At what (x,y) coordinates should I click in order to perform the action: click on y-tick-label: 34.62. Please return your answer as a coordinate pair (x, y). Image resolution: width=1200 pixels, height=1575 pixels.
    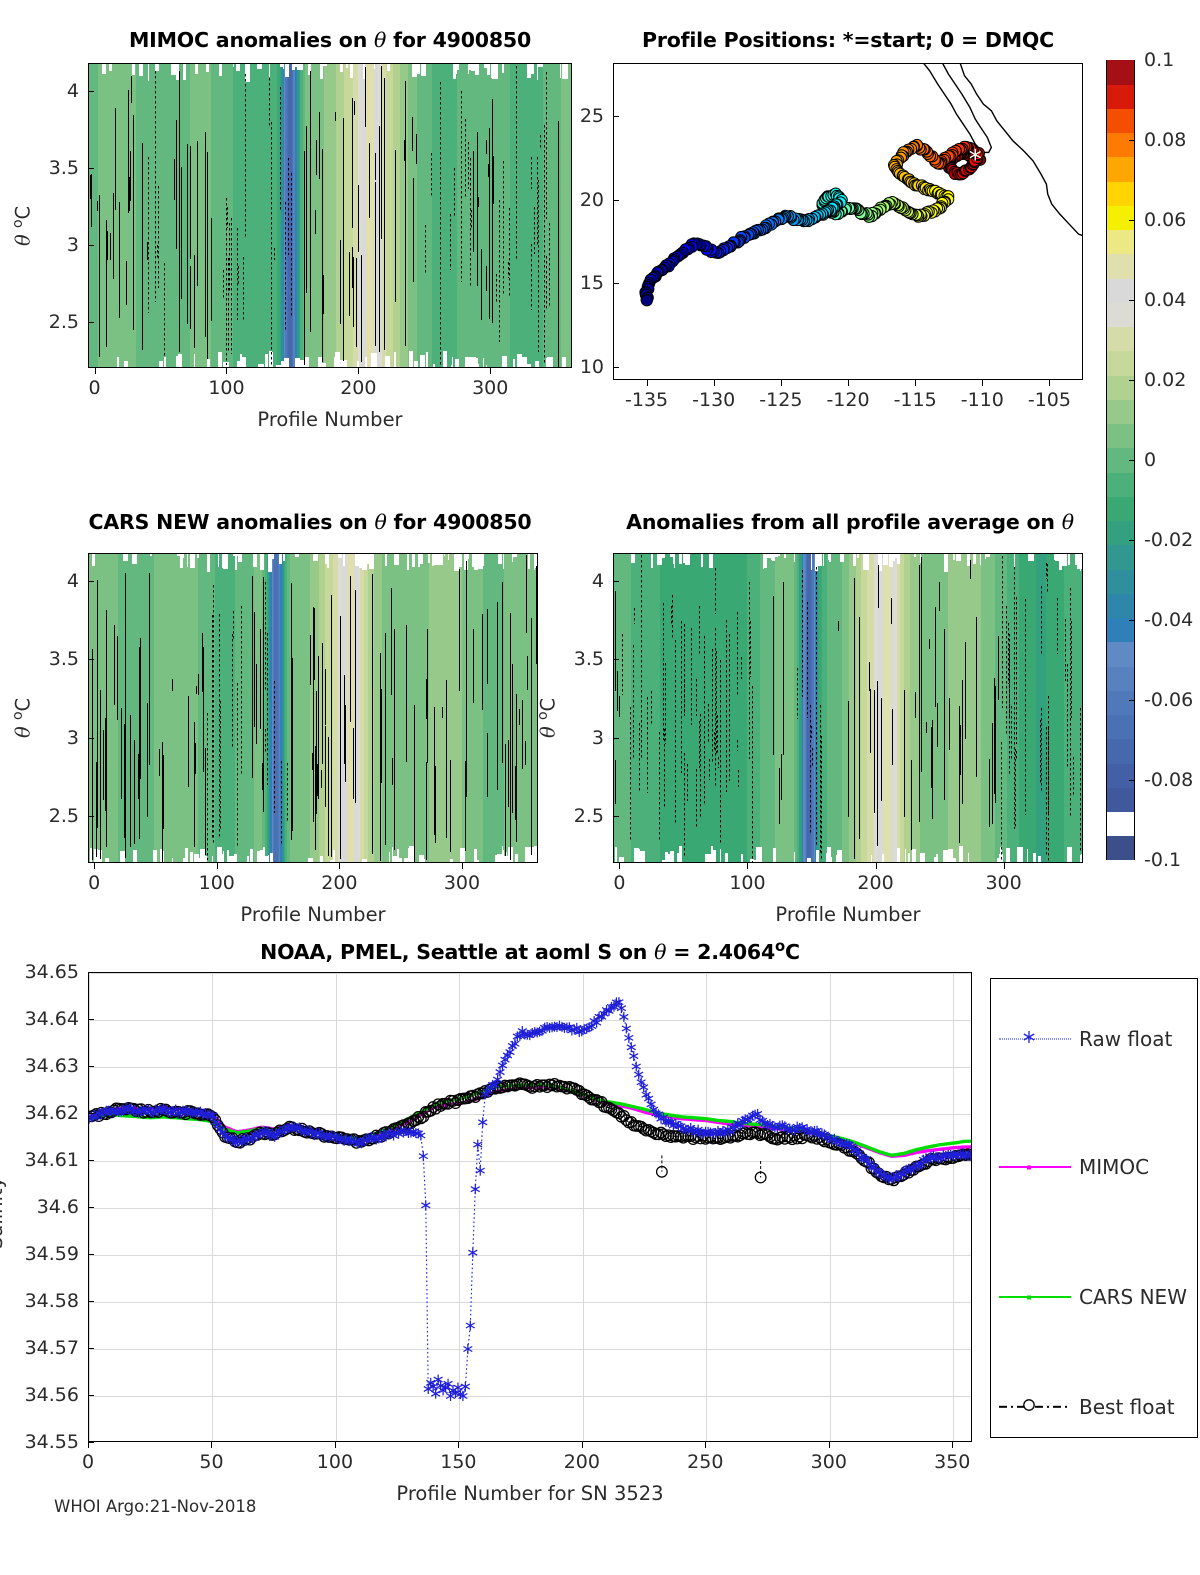
    Looking at the image, I should click on (51, 1113).